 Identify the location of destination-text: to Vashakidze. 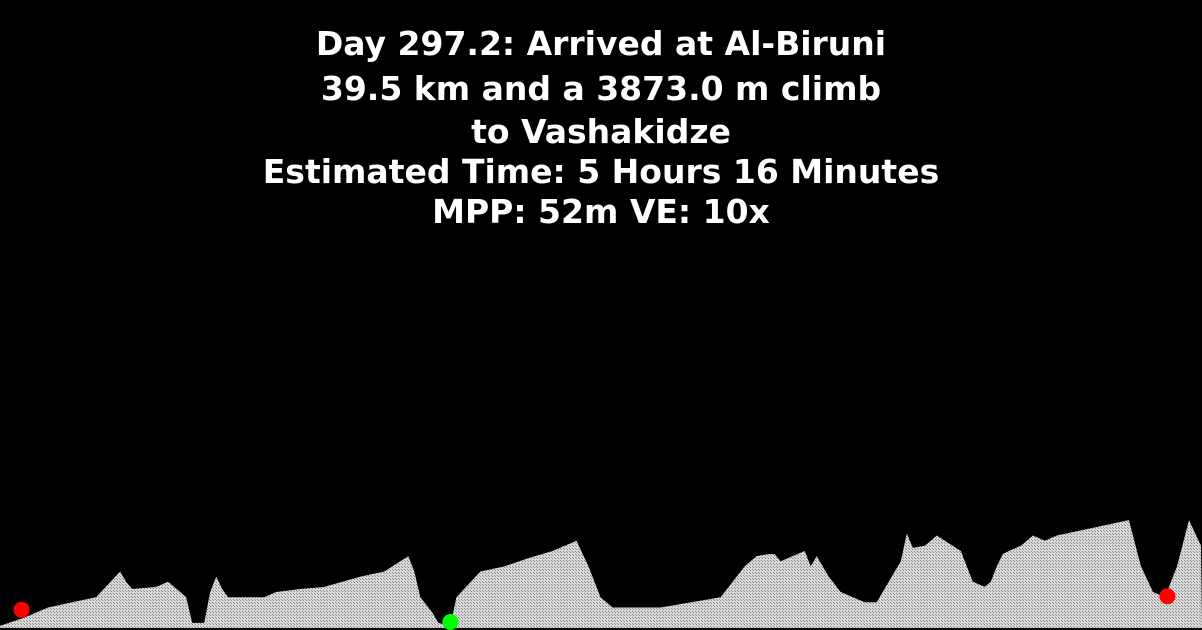
(601, 131).